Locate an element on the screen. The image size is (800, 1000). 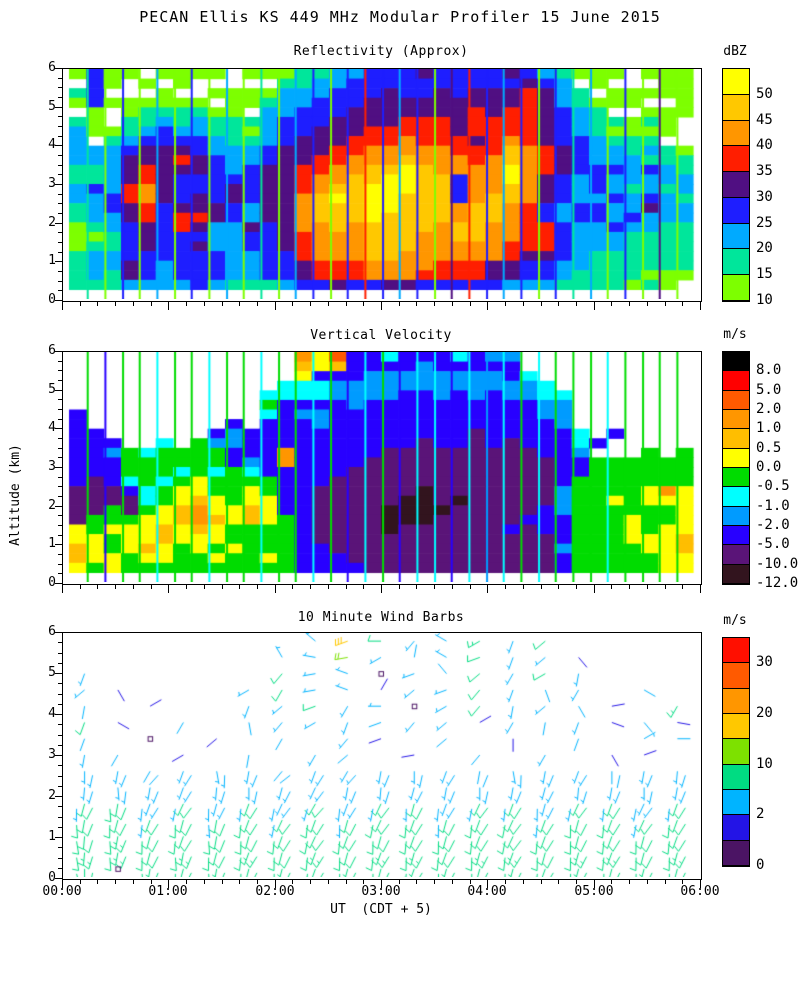
colorbar-tick-label: 2.0 is located at coordinates (769, 409).